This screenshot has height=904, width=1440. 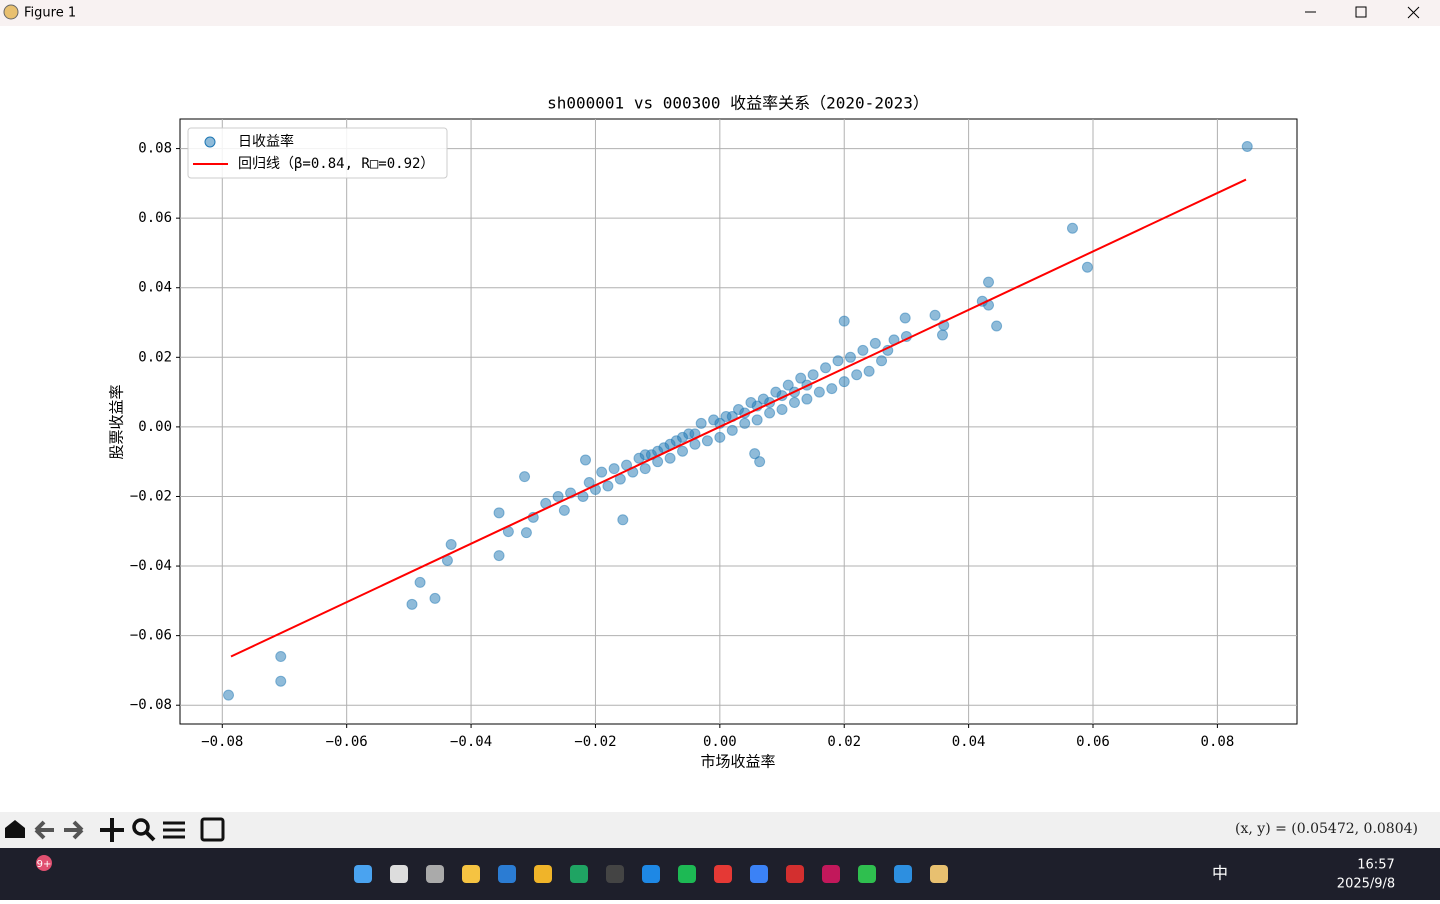 What do you see at coordinates (155, 427) in the screenshot?
I see `y-tick-label: 0.00` at bounding box center [155, 427].